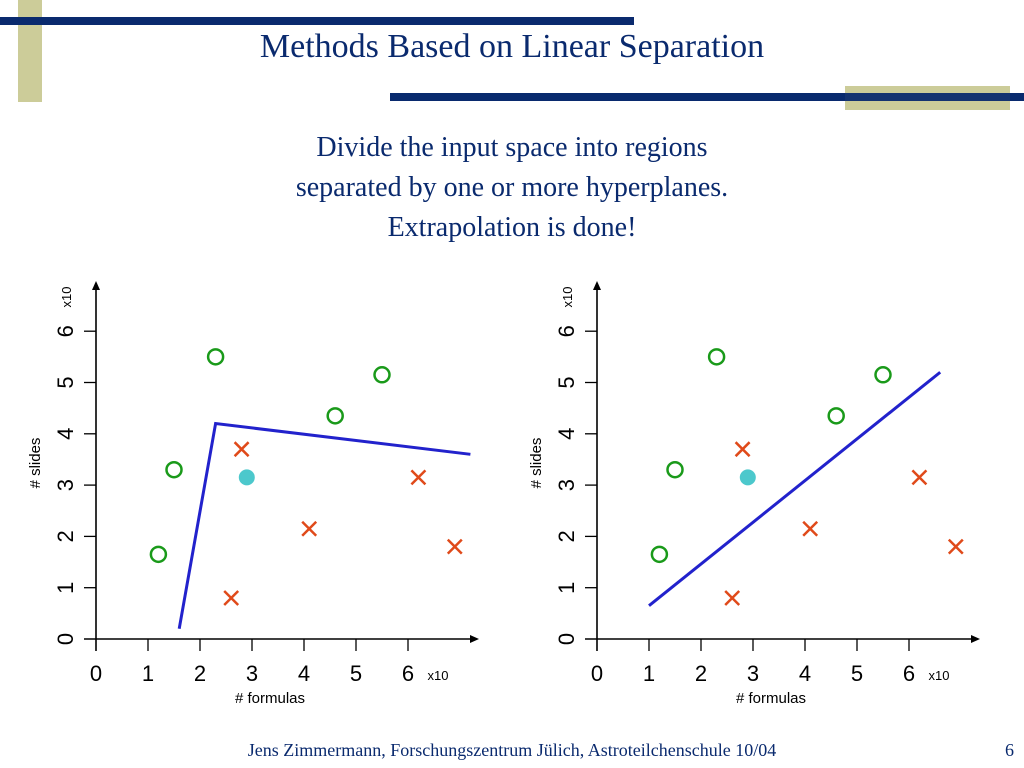 Image resolution: width=1024 pixels, height=768 pixels. What do you see at coordinates (317, 21) in the screenshot?
I see `header-top-bar` at bounding box center [317, 21].